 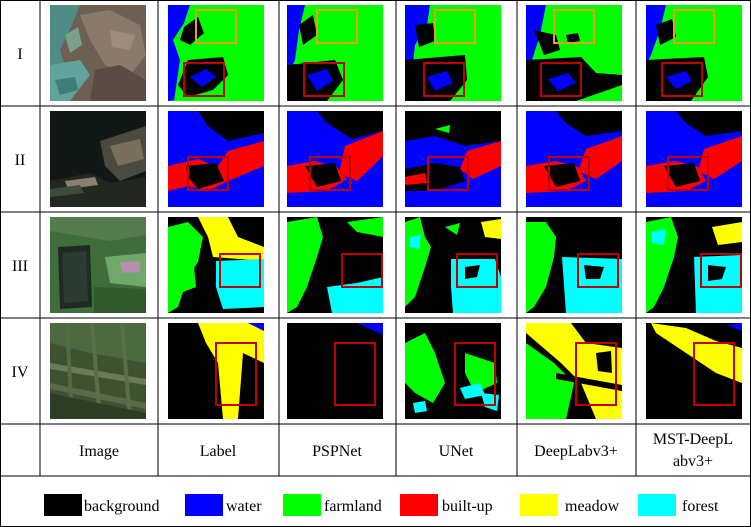 What do you see at coordinates (693, 461) in the screenshot?
I see `col-label-mst-line2: abv3+` at bounding box center [693, 461].